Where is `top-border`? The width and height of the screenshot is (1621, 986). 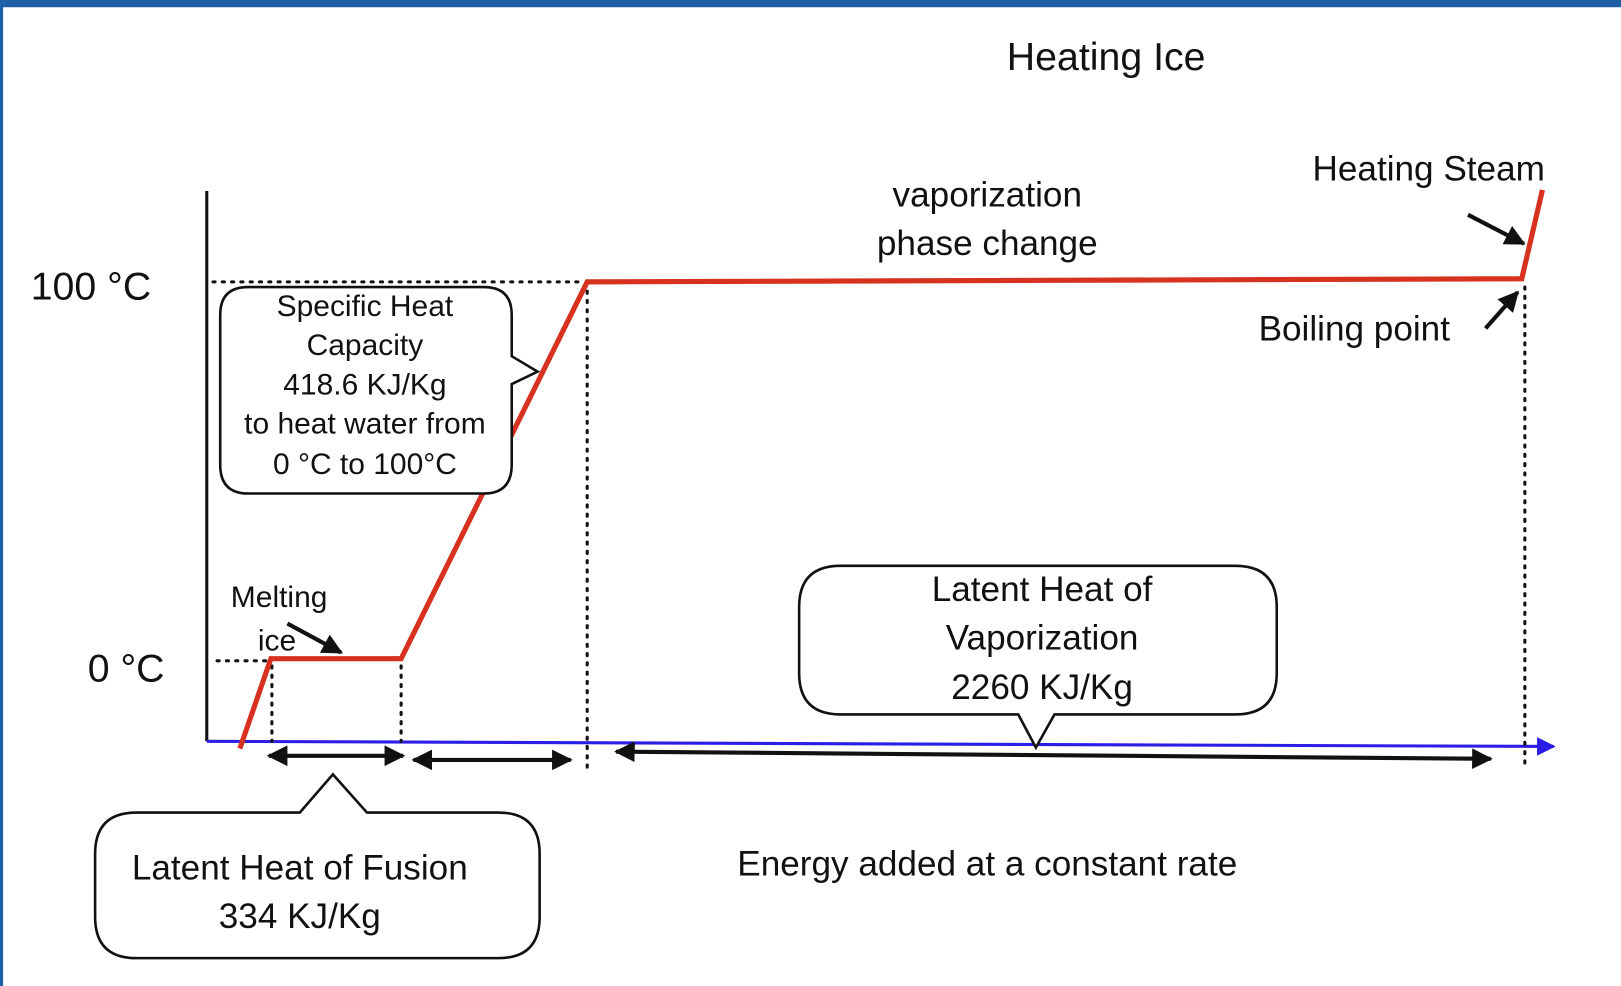 top-border is located at coordinates (810, 4).